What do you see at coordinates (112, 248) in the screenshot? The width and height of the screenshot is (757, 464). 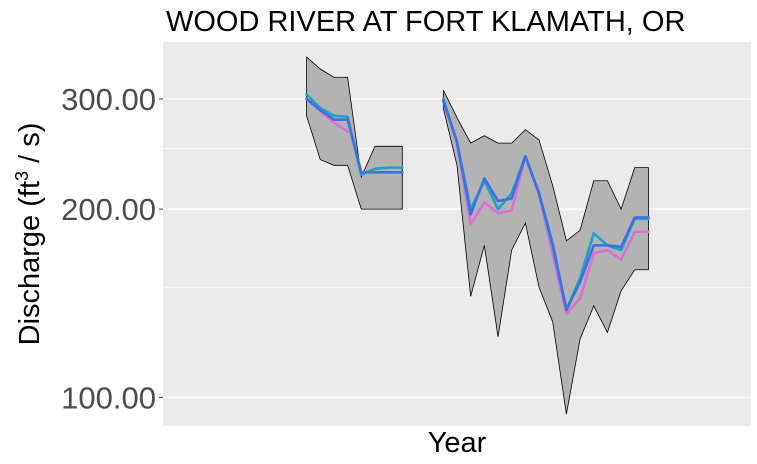 I see `y-axis-ticks: 100.00 200.00 300.00` at bounding box center [112, 248].